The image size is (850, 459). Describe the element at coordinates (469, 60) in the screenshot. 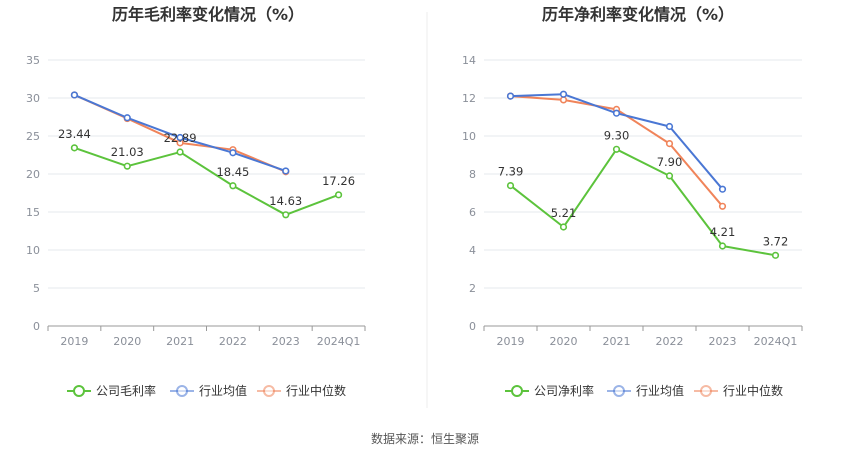

I see `y-tick-label: 14` at that location.